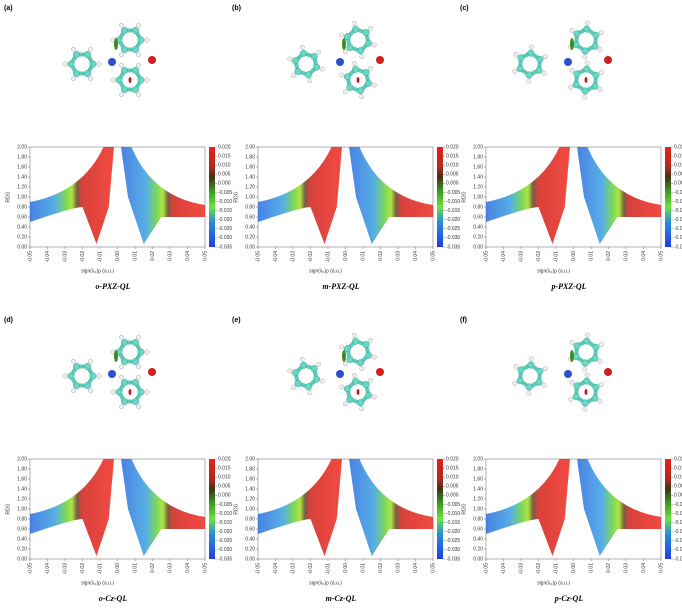 The image size is (682, 609). I want to click on colorbar-tick-label: -0.015, so click(678, 523).